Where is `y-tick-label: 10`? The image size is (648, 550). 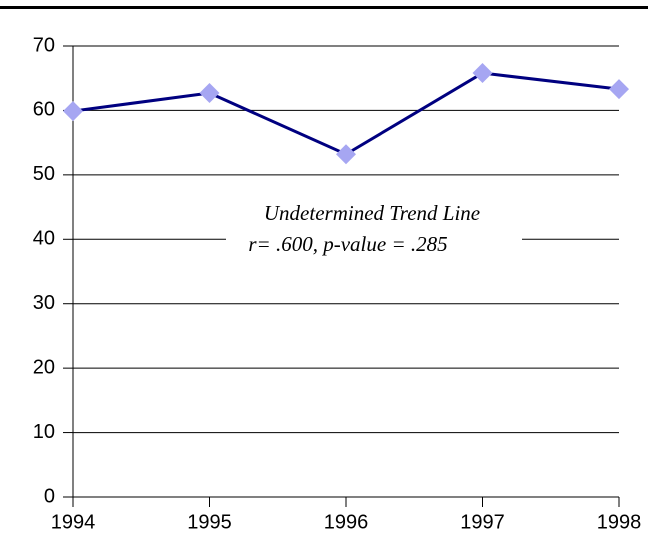 y-tick-label: 10 is located at coordinates (44, 432).